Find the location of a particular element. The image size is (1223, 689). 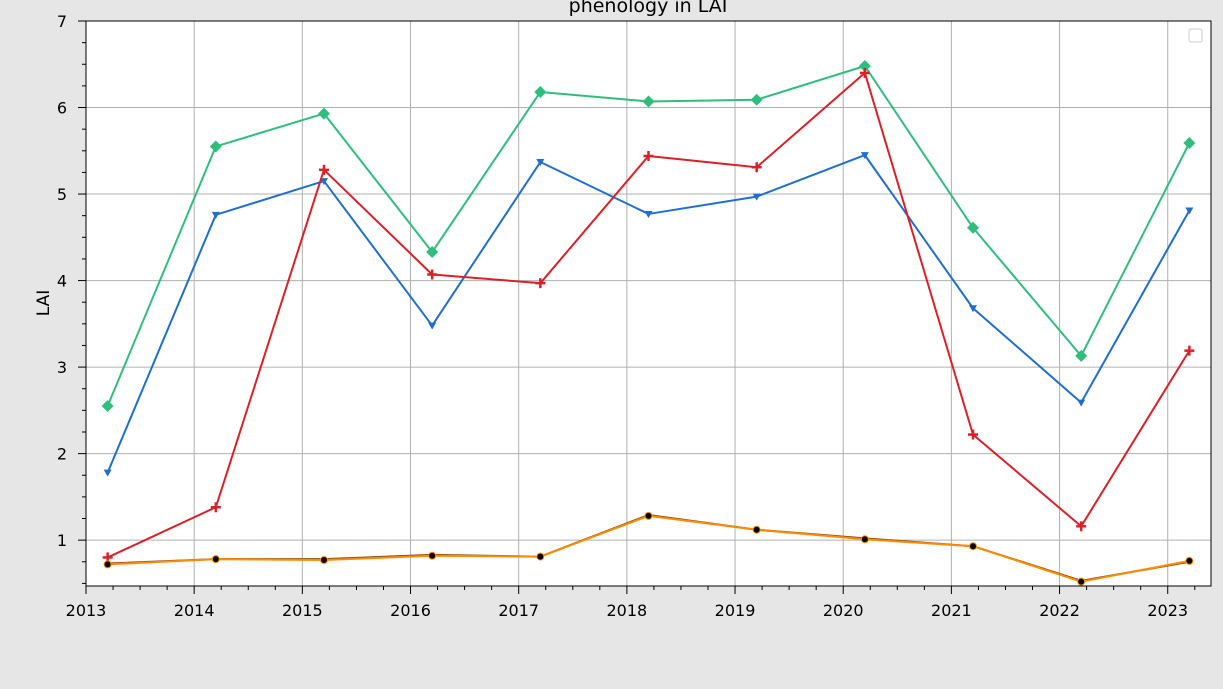

x-tick-label: 2013 is located at coordinates (86, 610).